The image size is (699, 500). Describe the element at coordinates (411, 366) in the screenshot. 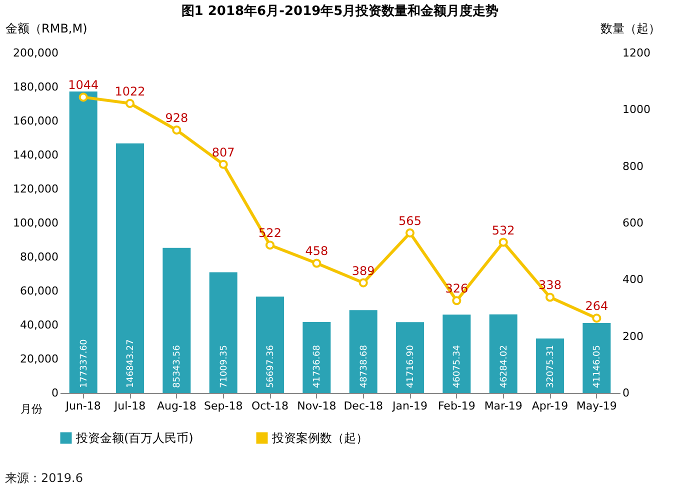

I see `data-label: 41716.90` at that location.